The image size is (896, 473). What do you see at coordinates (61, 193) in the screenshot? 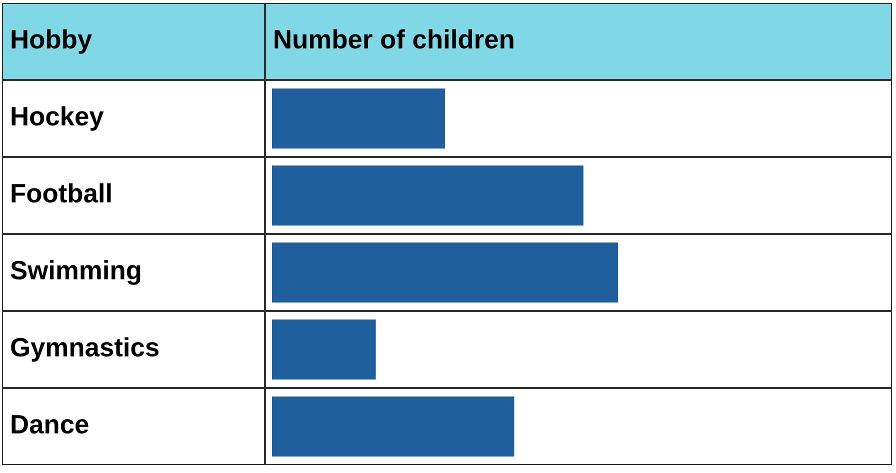
I see `y-tick-label: Football` at bounding box center [61, 193].